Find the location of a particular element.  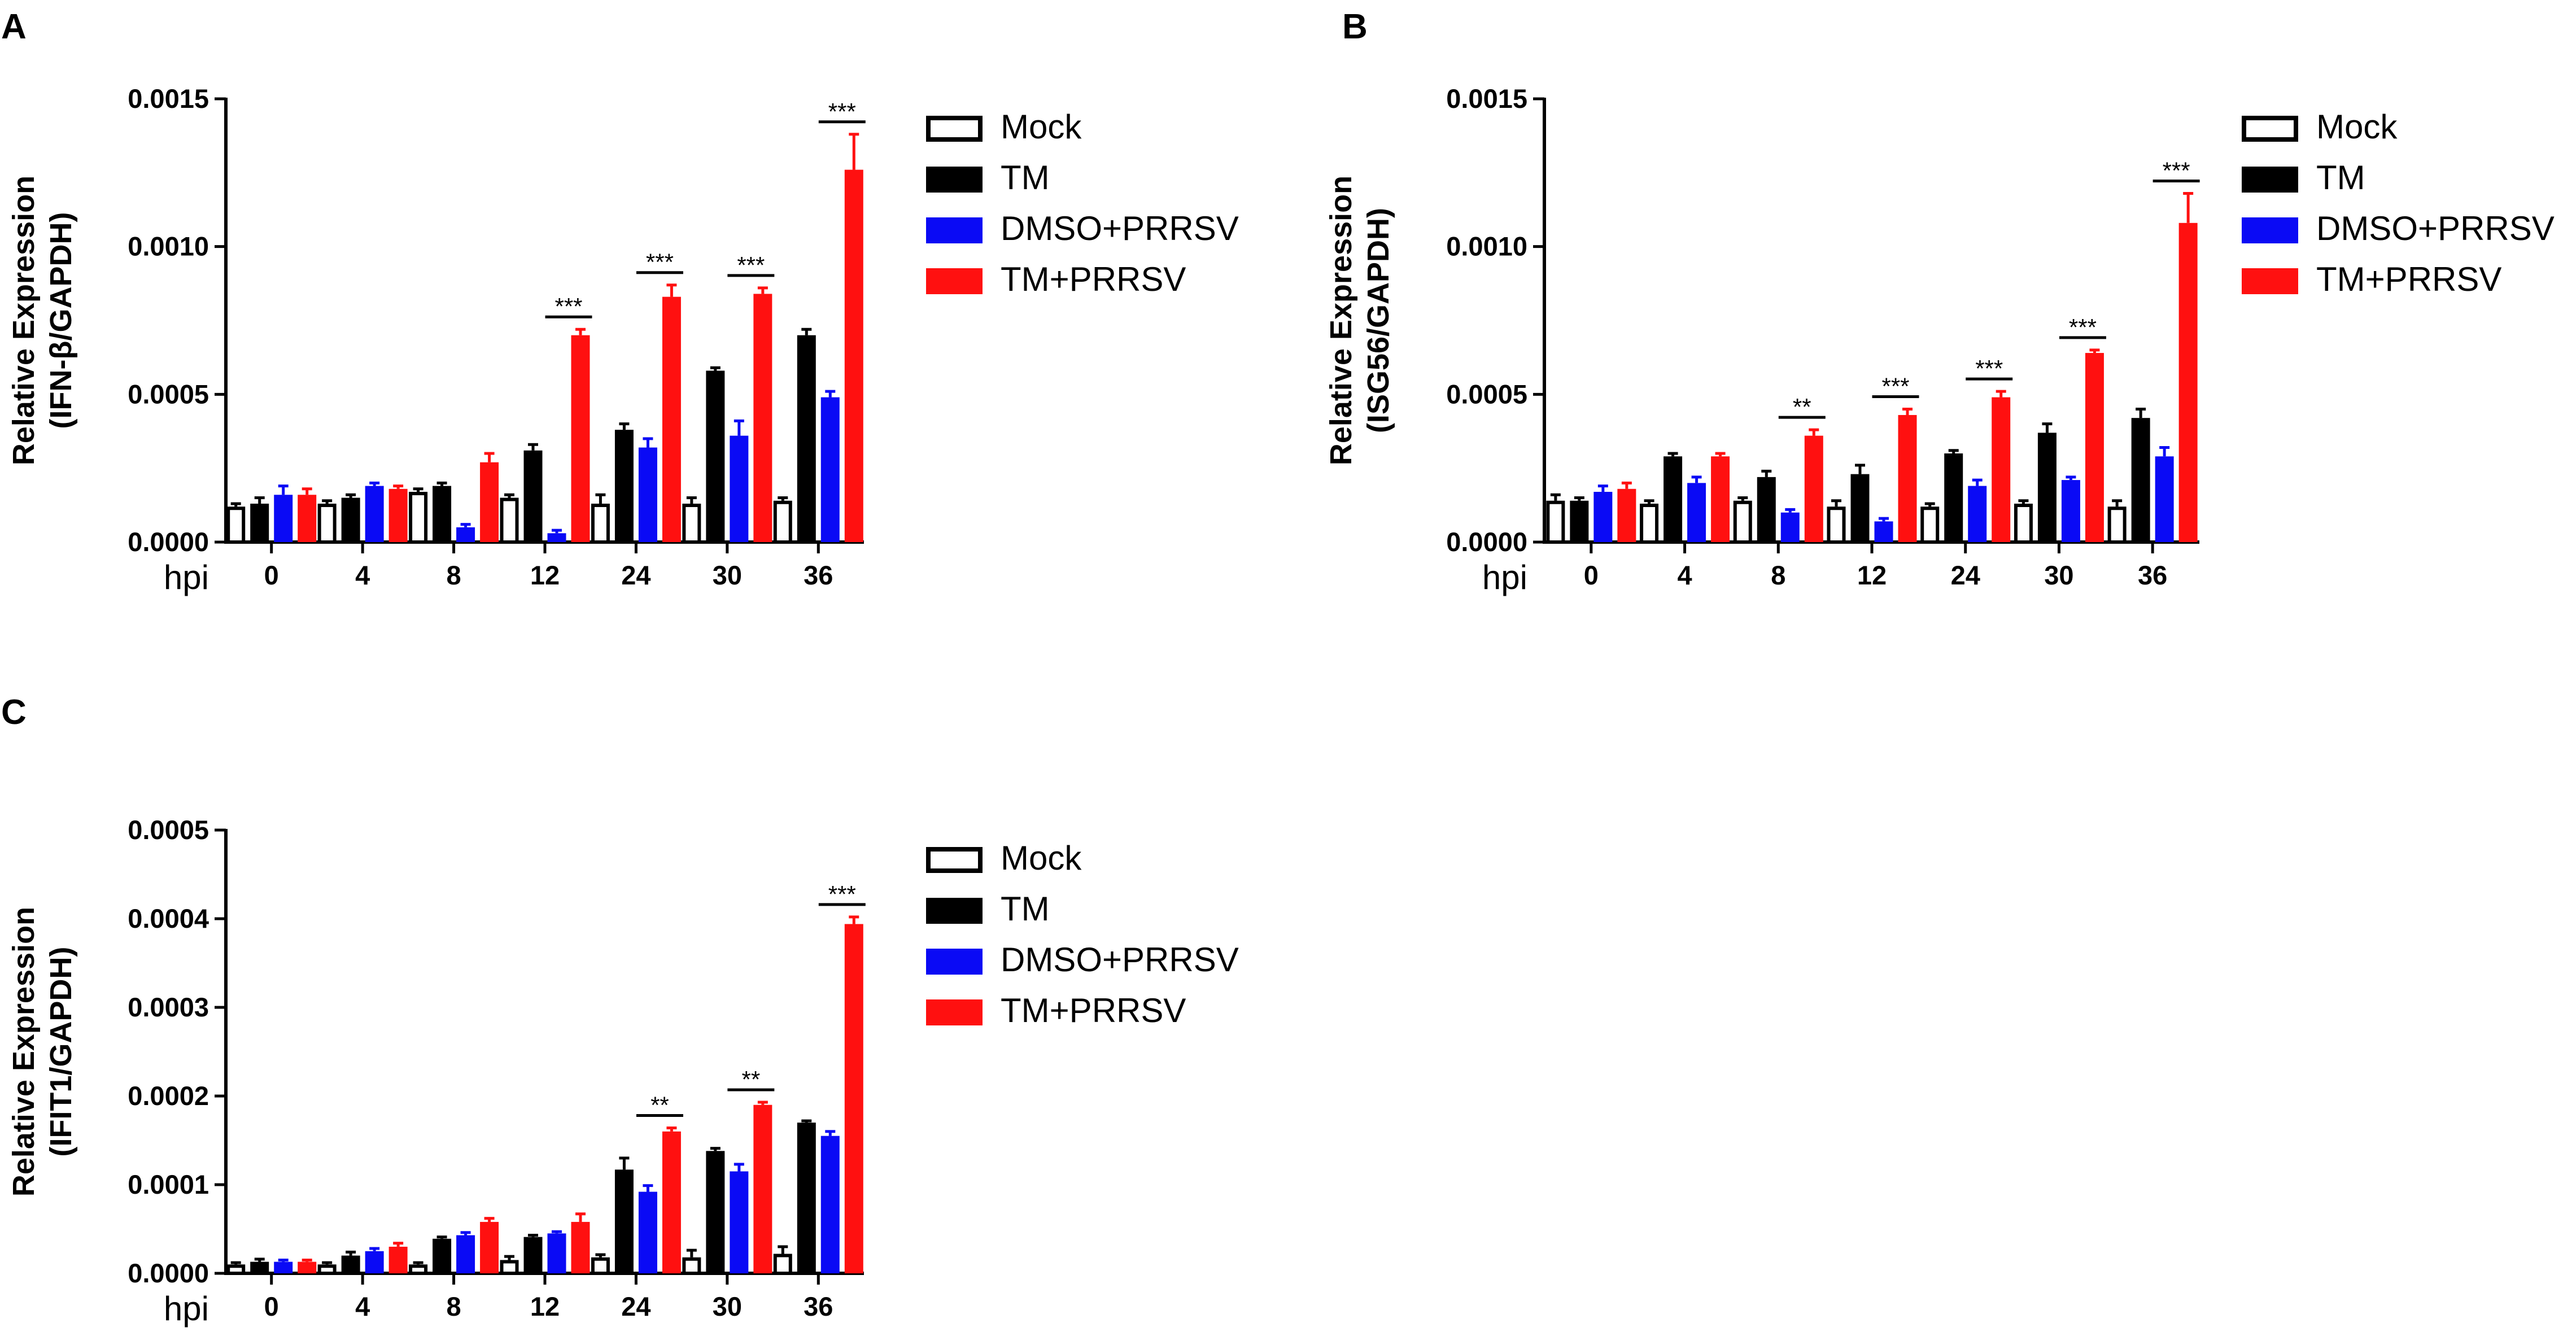

x-tick-label: 24 is located at coordinates (635, 1306).